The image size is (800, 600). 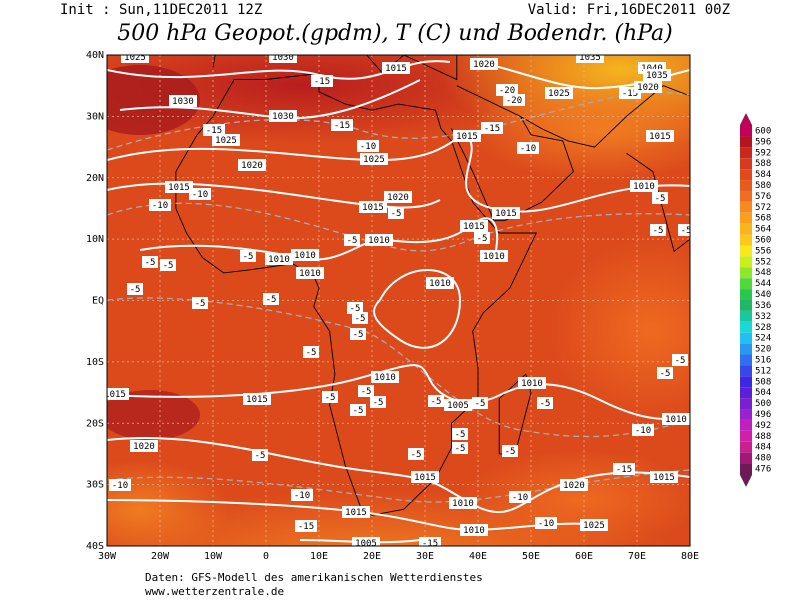 I want to click on contour-label: 1030, so click(x=283, y=58).